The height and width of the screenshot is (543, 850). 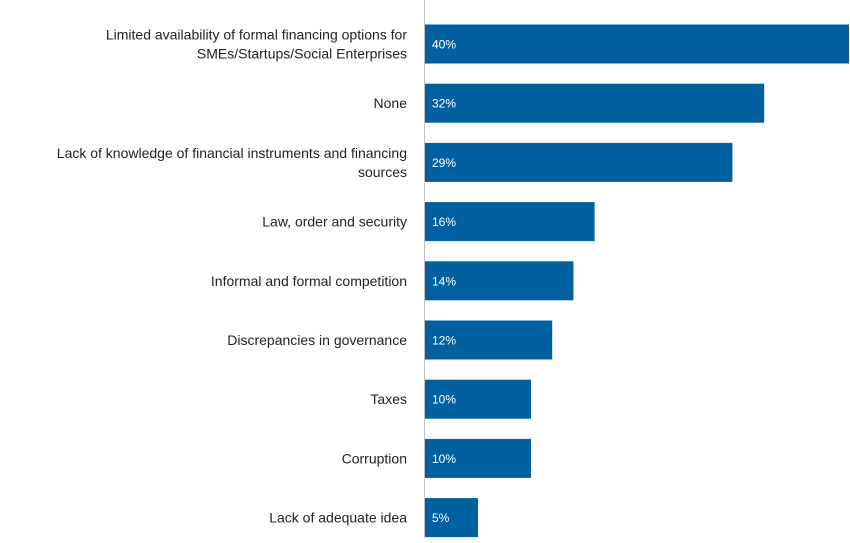 I want to click on category-label-line: Law, order and security, so click(x=334, y=222).